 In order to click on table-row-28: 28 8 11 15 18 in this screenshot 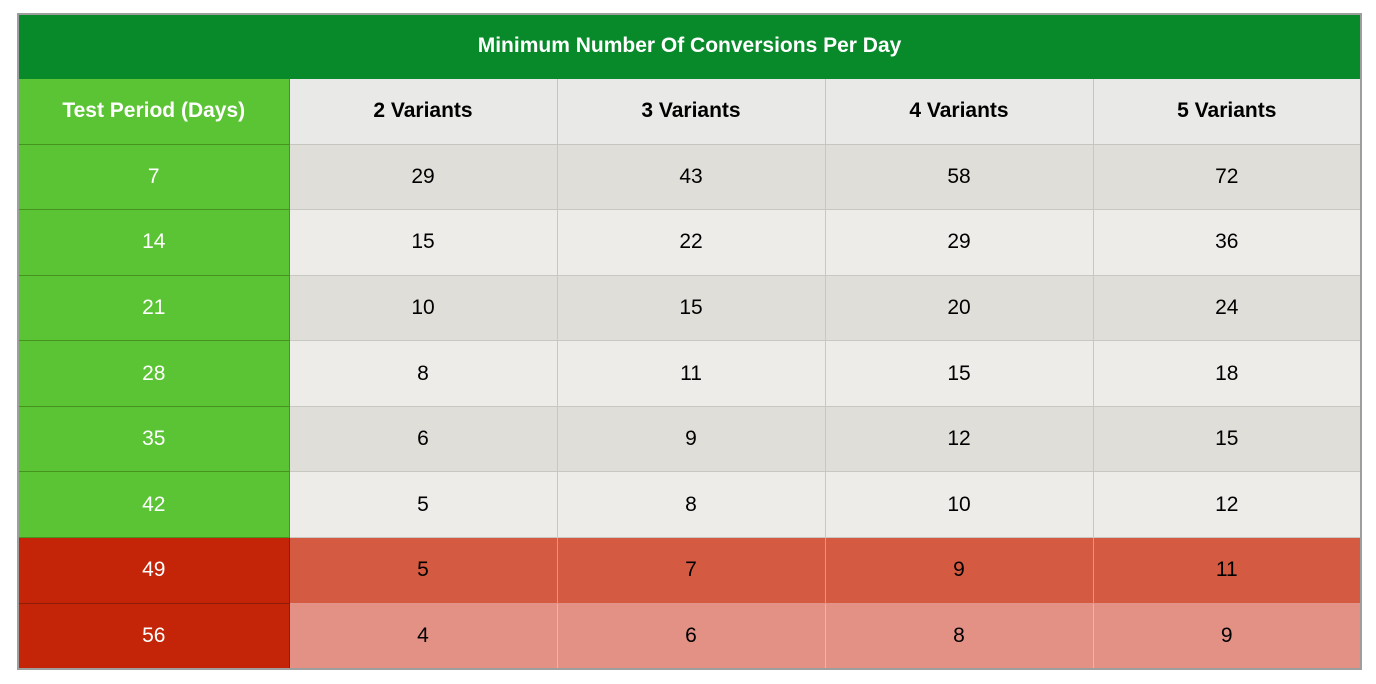, I will do `click(689, 373)`.